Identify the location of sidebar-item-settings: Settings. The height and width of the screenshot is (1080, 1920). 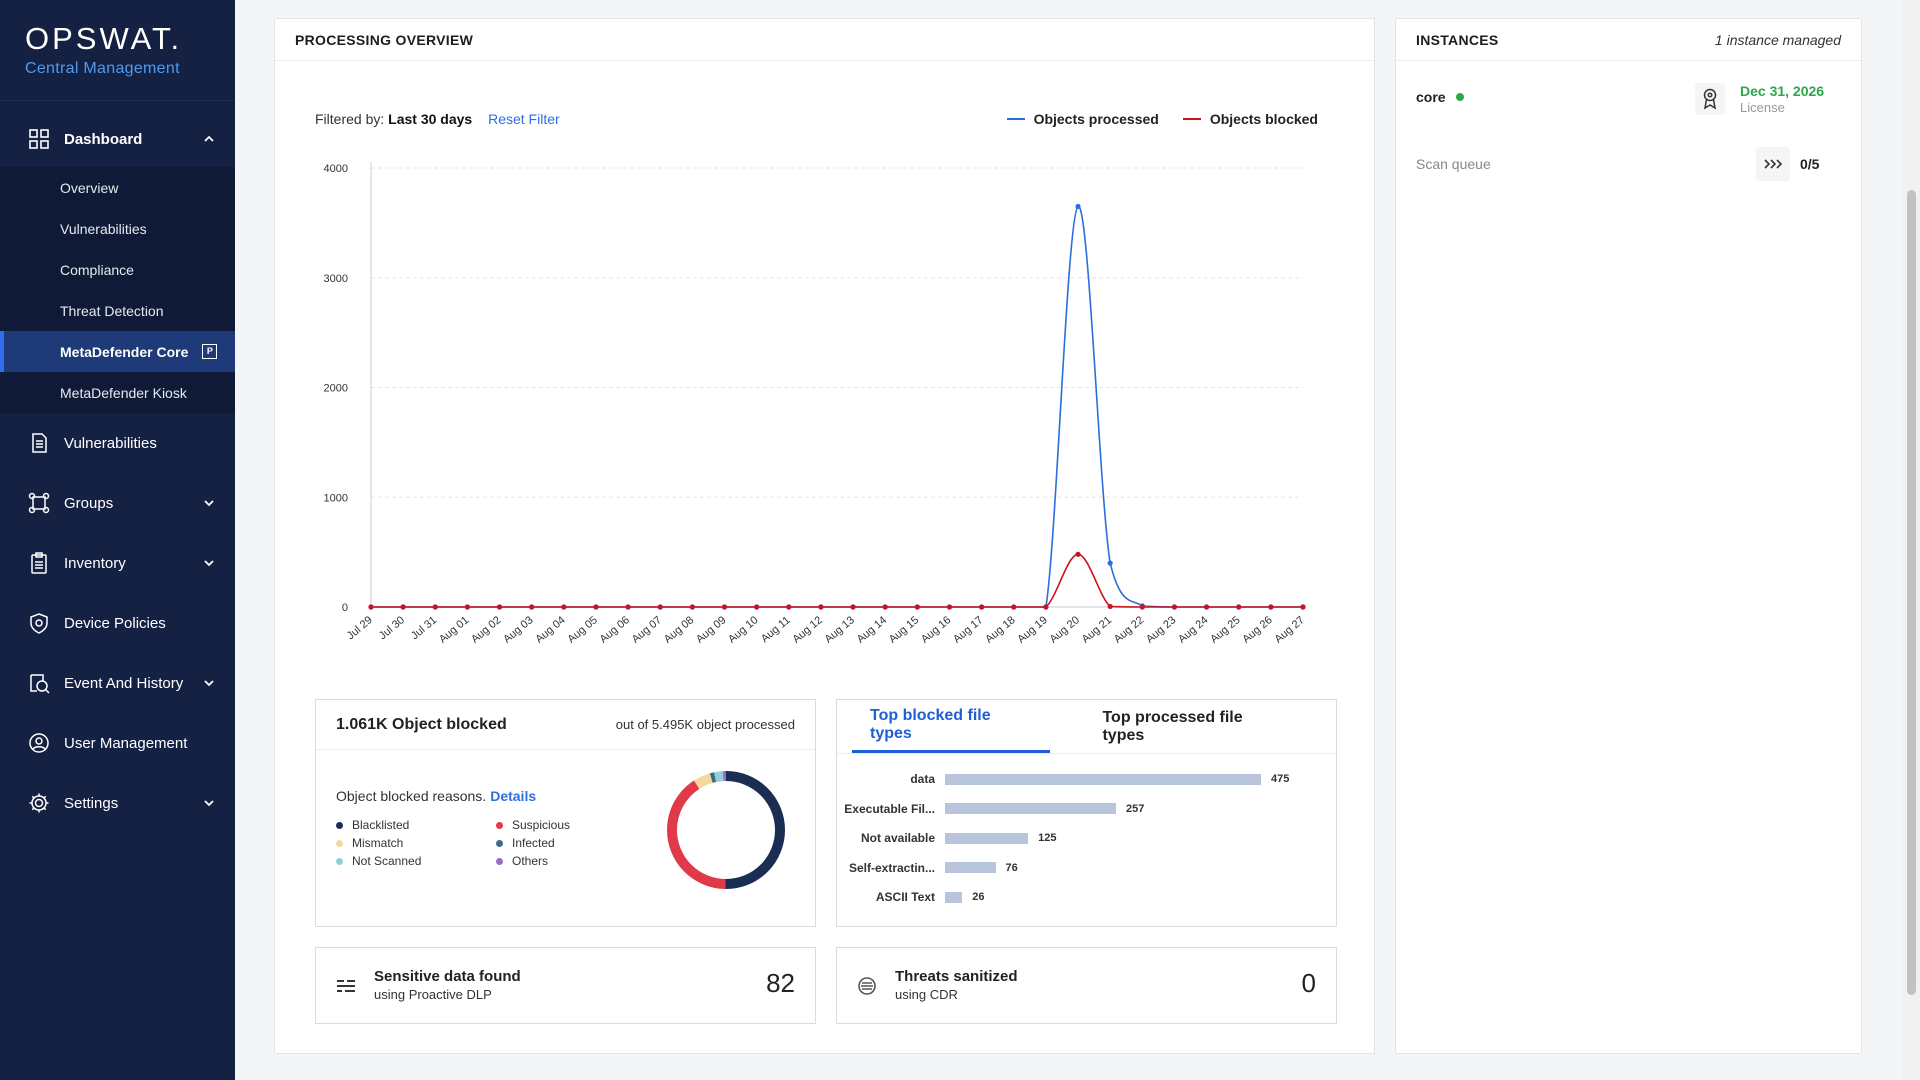
(117, 803).